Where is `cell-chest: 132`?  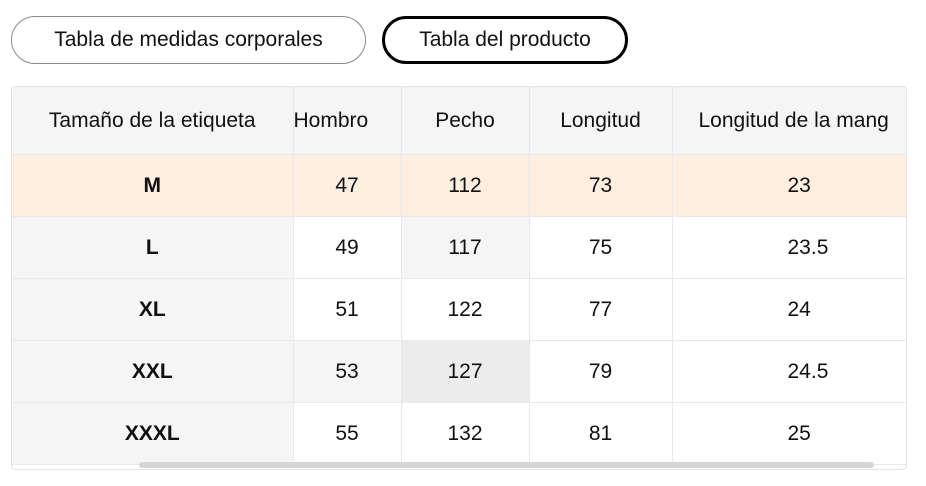
cell-chest: 132 is located at coordinates (465, 433).